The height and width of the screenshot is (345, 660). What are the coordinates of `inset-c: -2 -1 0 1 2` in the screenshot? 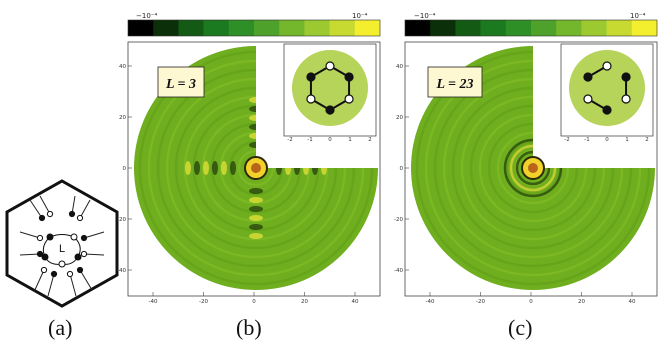 It's located at (607, 93).